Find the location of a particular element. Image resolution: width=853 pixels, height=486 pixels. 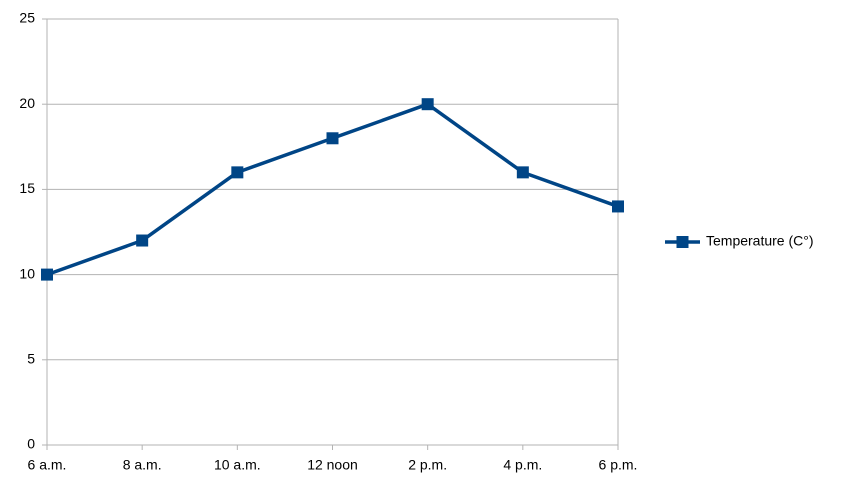

x-tick-label: 2 p.m. is located at coordinates (427, 465).